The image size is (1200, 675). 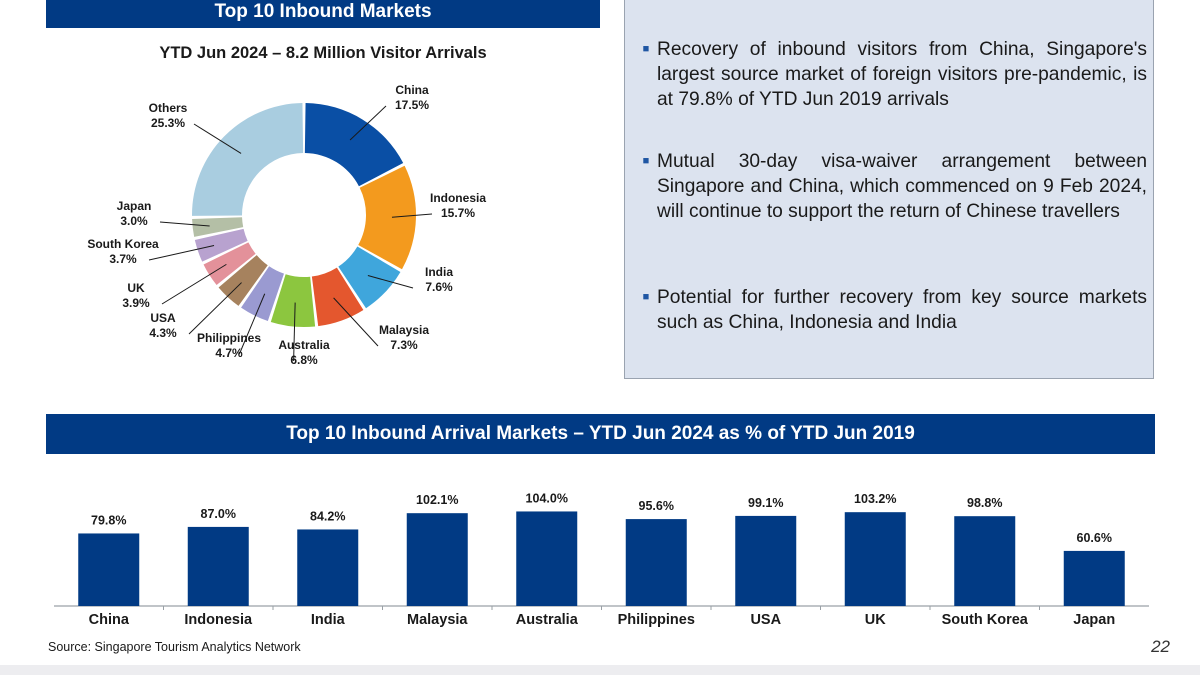 What do you see at coordinates (327, 516) in the screenshot?
I see `bar-value-label: 84.2%` at bounding box center [327, 516].